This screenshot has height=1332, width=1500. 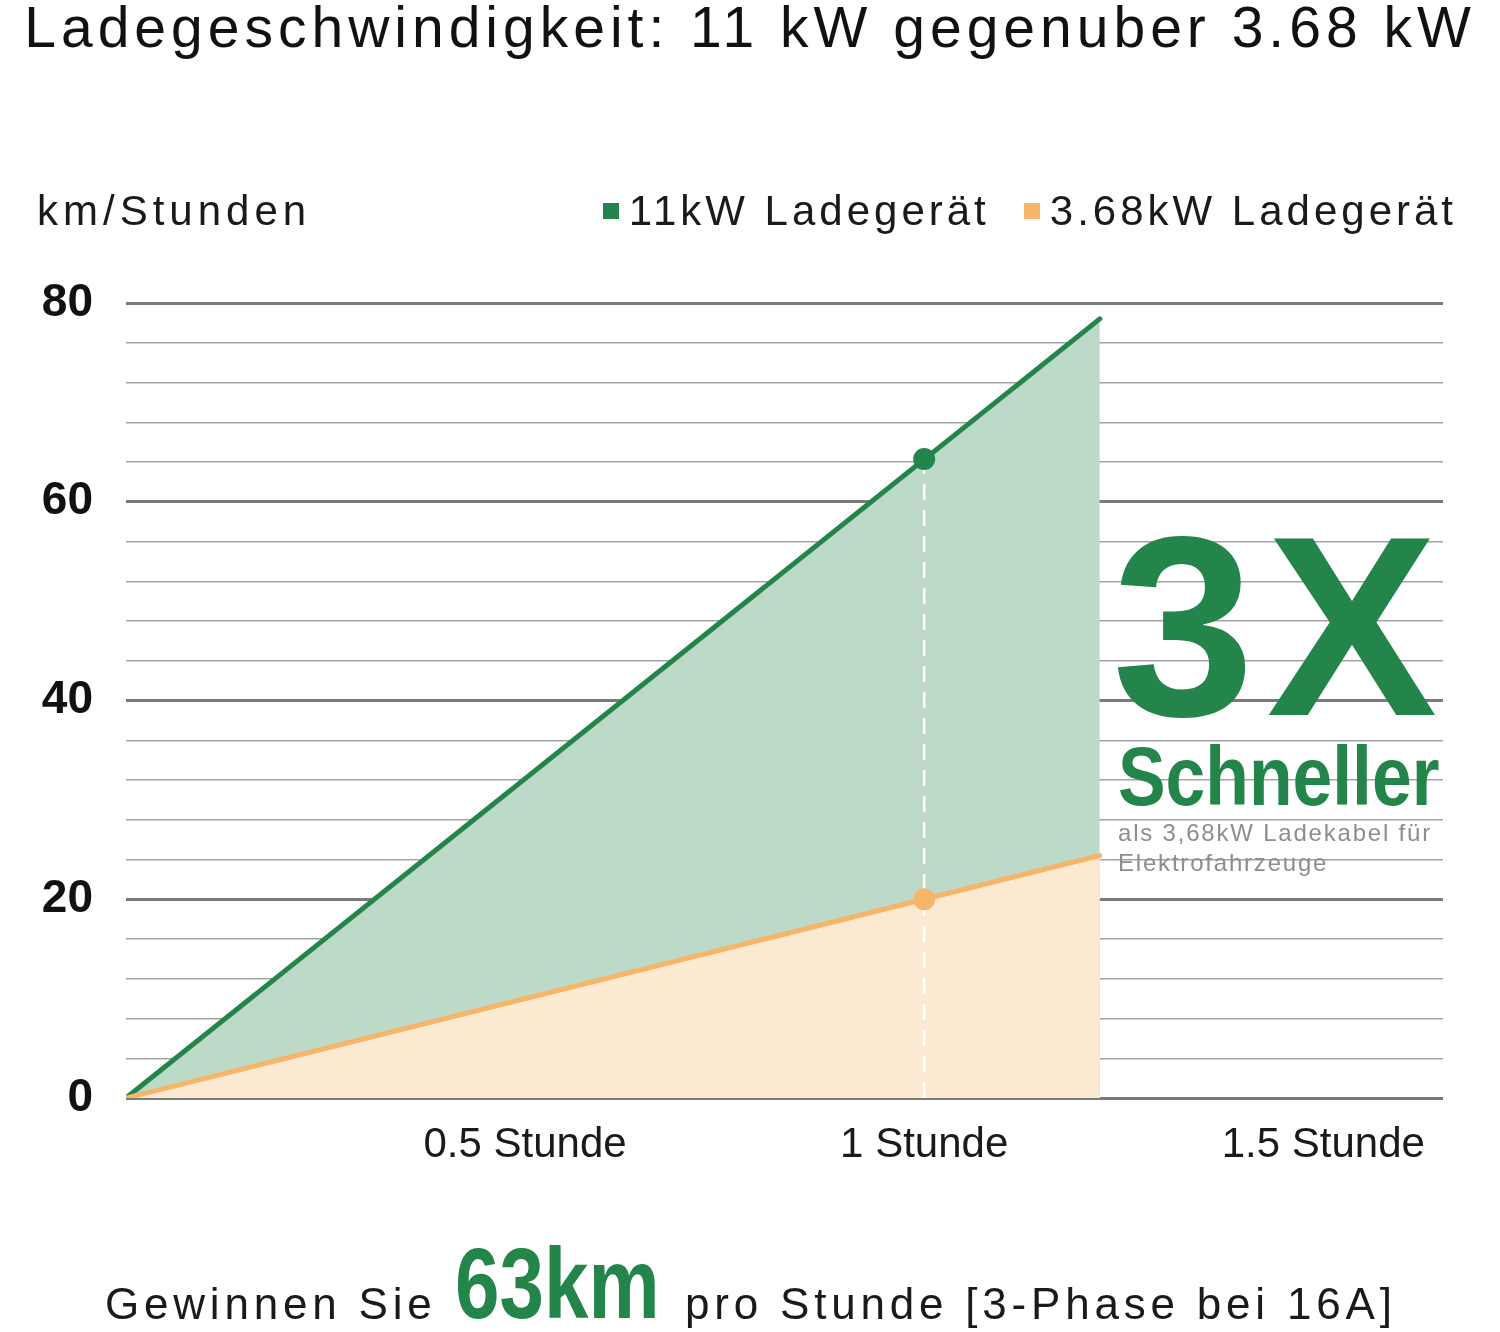 What do you see at coordinates (557, 1279) in the screenshot?
I see `text: 63km` at bounding box center [557, 1279].